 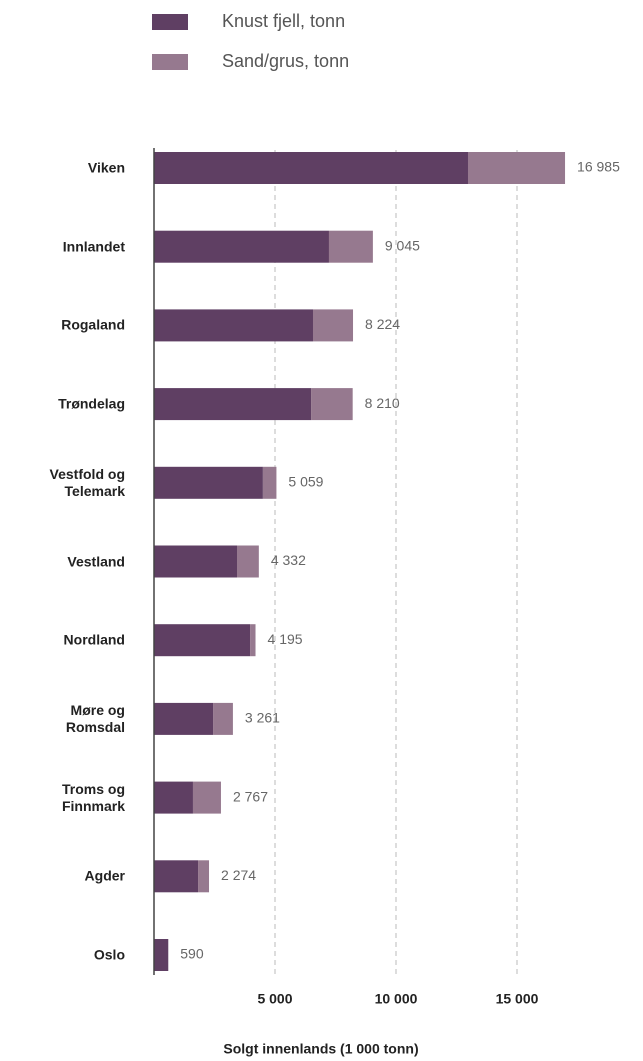 What do you see at coordinates (87, 482) in the screenshot?
I see `y-tick-label: Vestfold og Telemark` at bounding box center [87, 482].